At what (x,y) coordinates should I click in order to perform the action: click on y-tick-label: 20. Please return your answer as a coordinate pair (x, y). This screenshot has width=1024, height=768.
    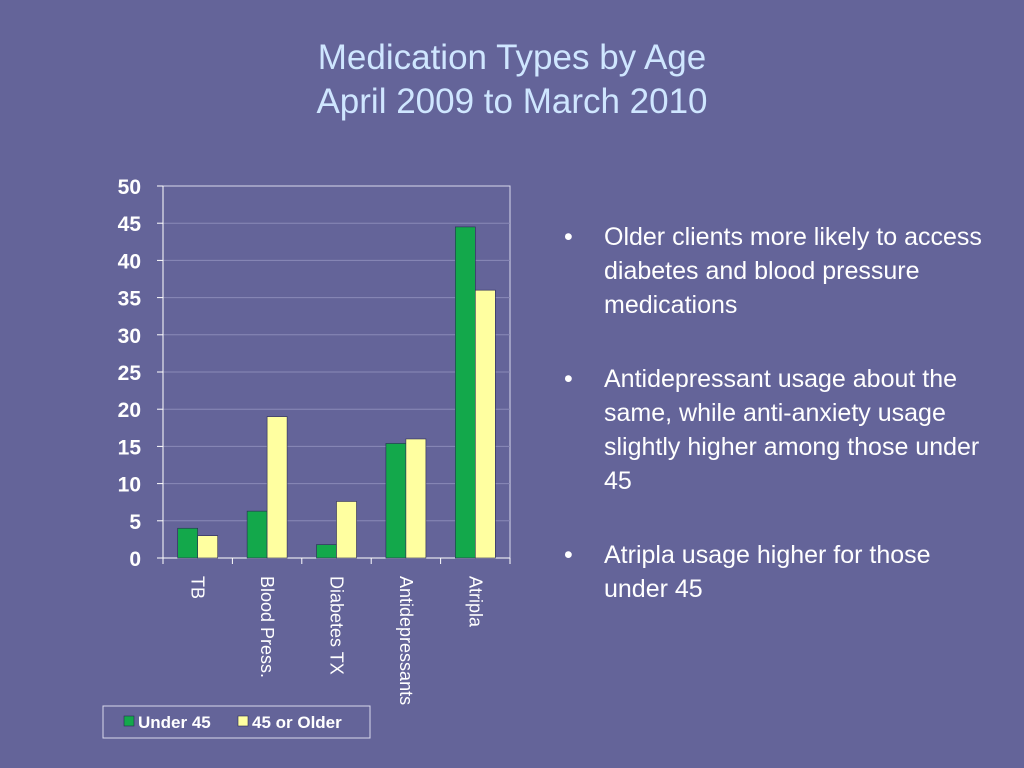
    Looking at the image, I should click on (129, 410).